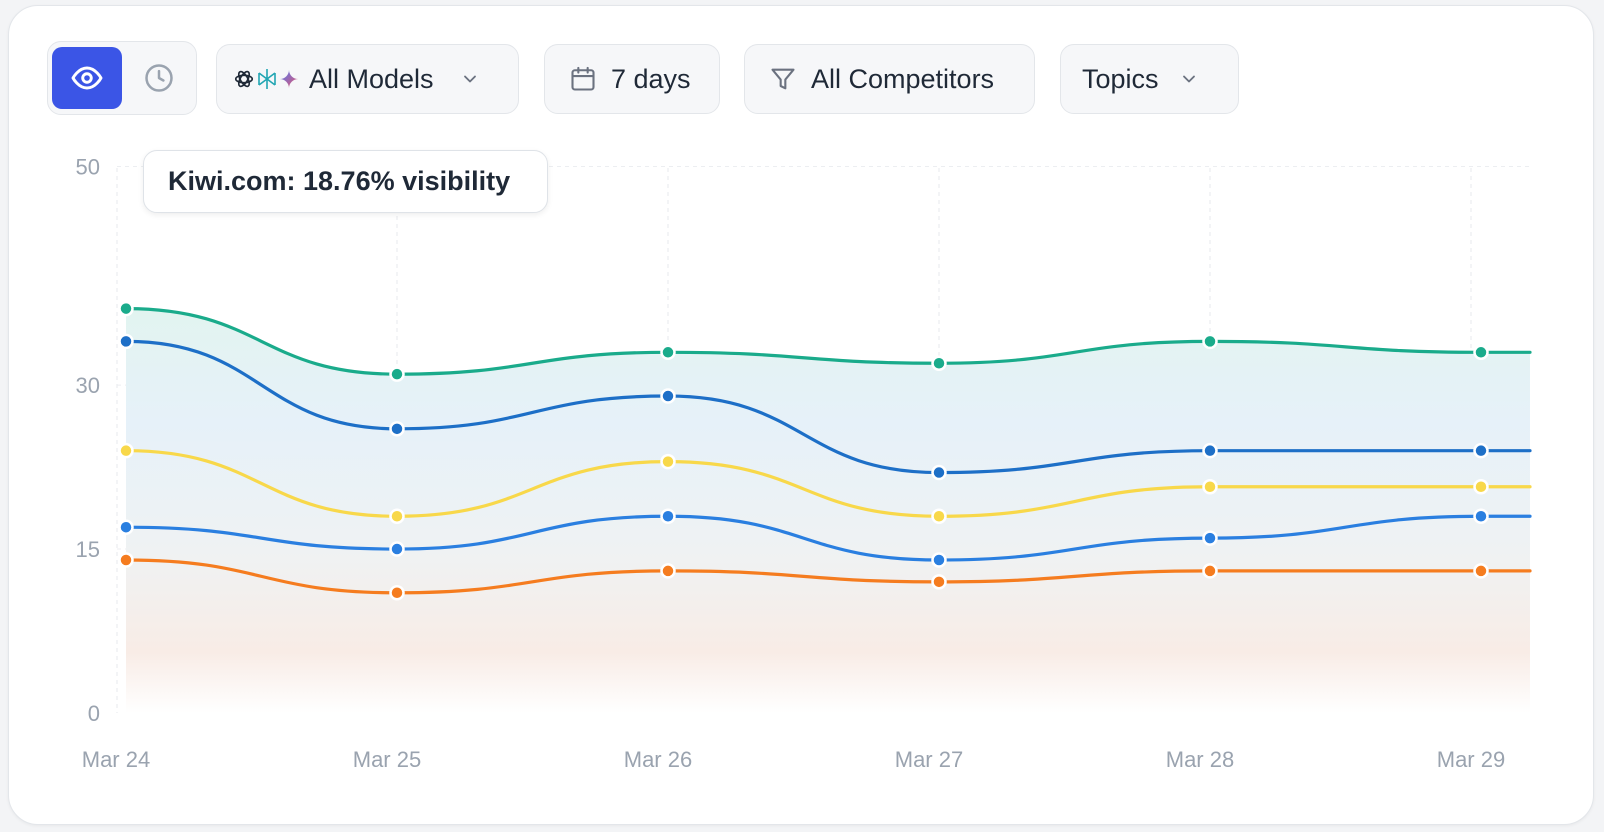 This screenshot has width=1604, height=832. What do you see at coordinates (651, 78) in the screenshot?
I see `date-range-label: 7 days` at bounding box center [651, 78].